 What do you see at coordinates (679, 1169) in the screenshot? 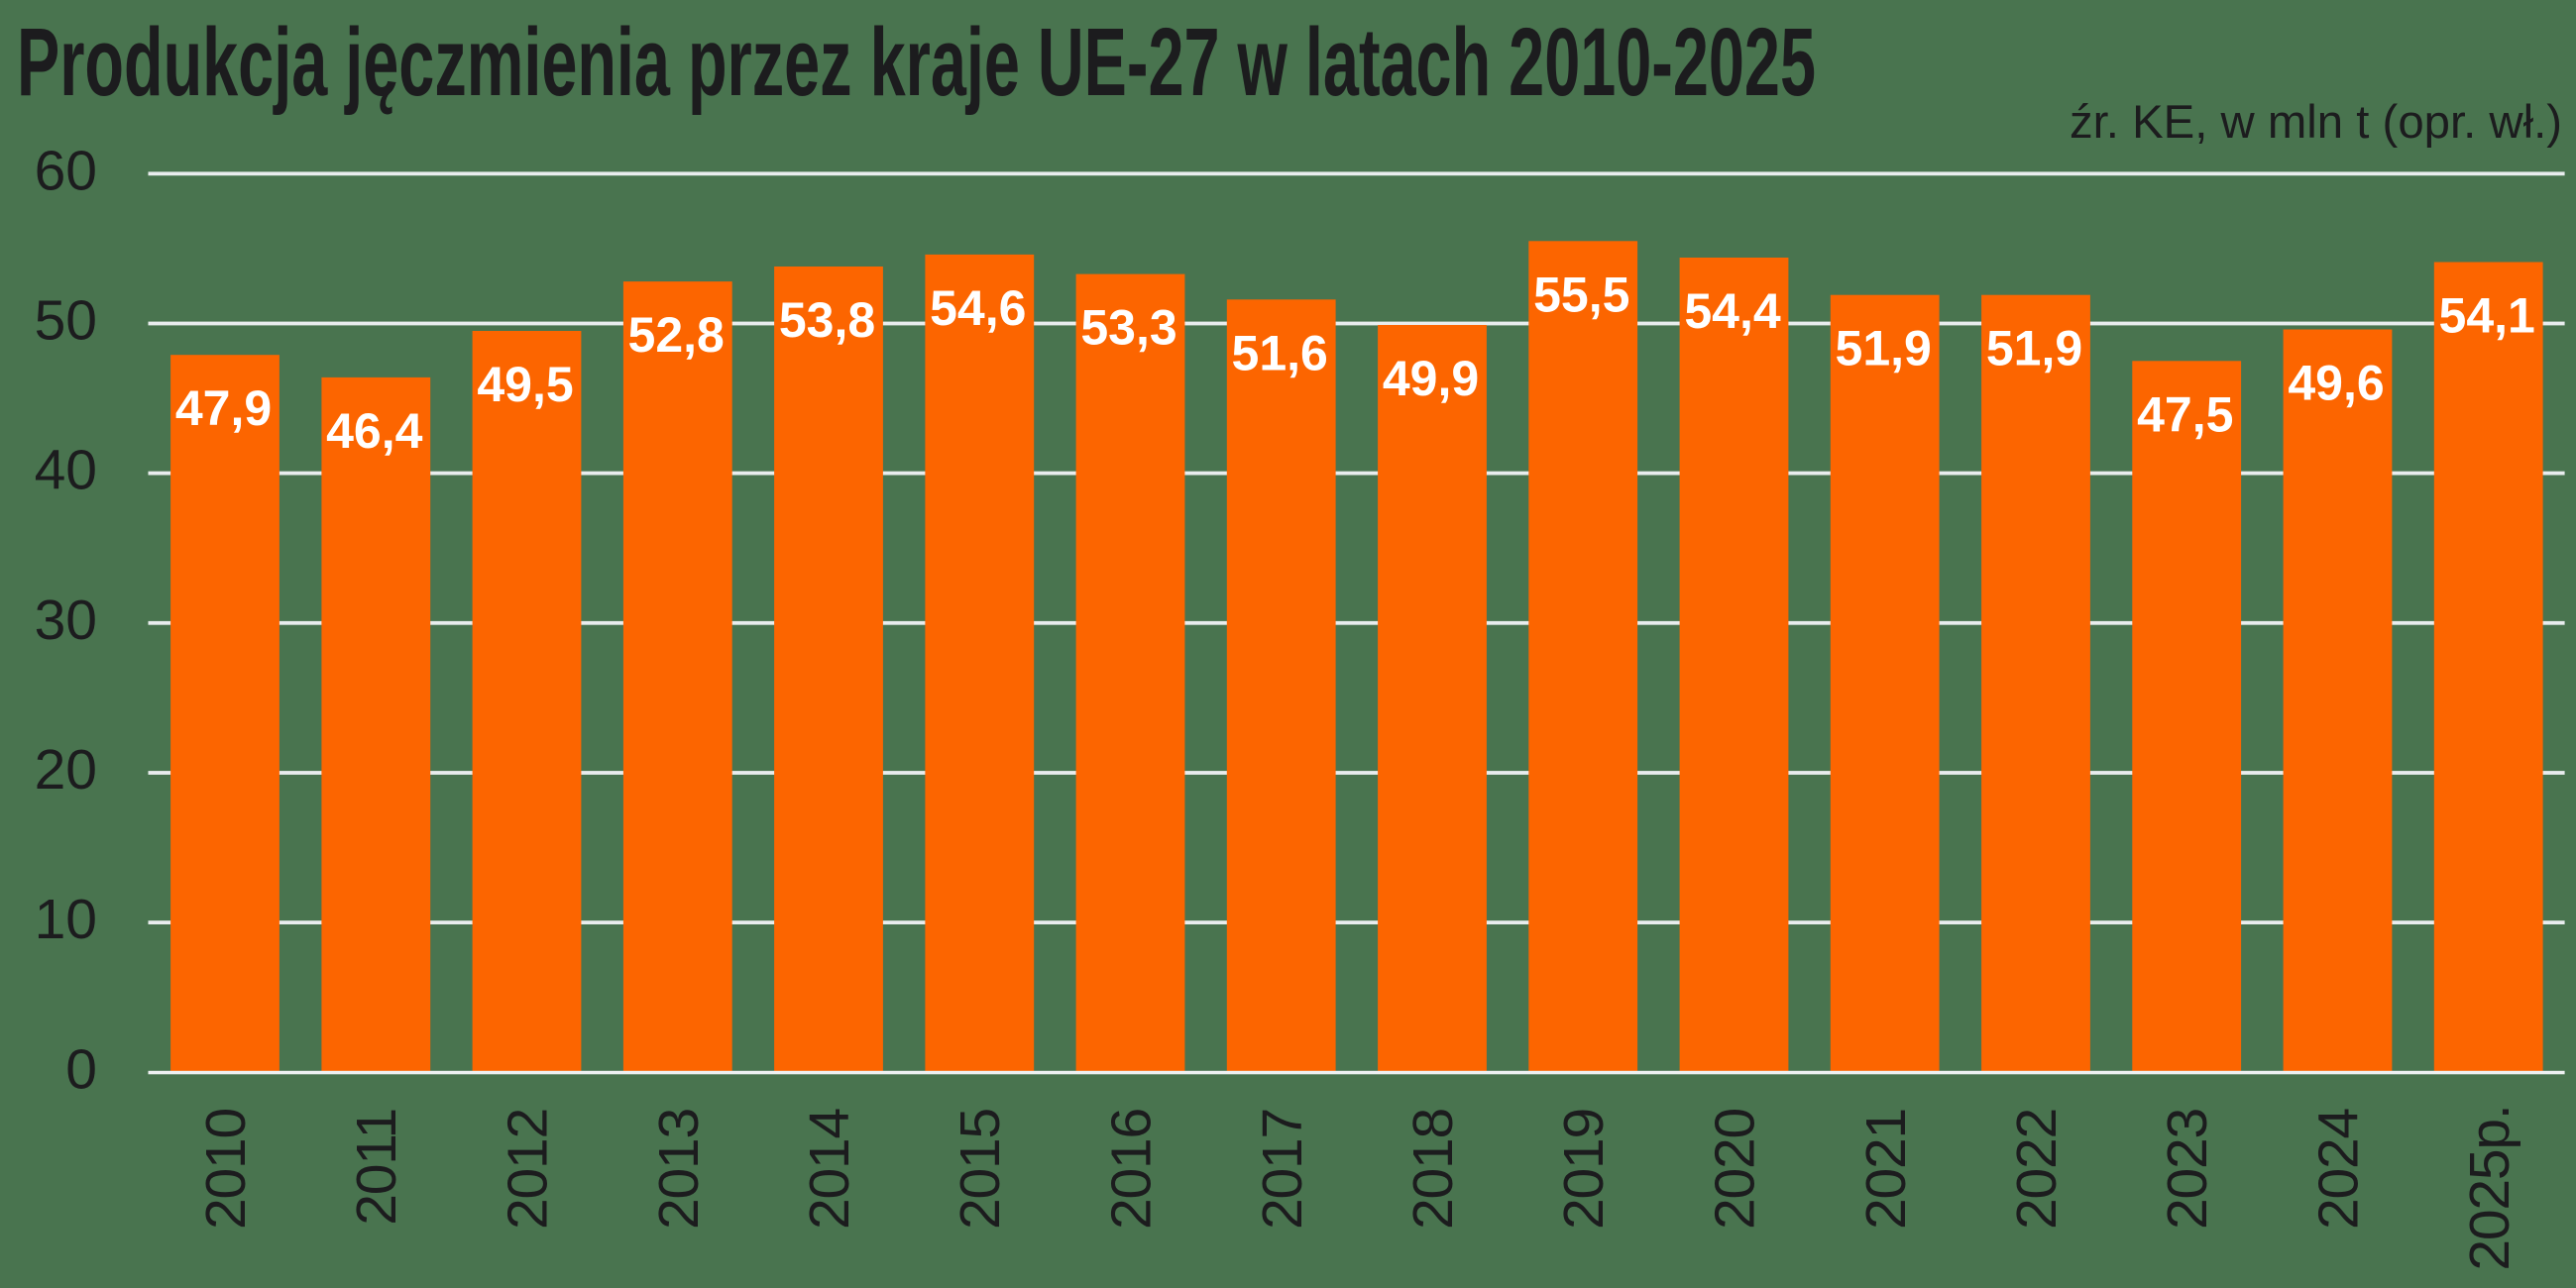
I see `svg-text: 2013` at bounding box center [679, 1169].